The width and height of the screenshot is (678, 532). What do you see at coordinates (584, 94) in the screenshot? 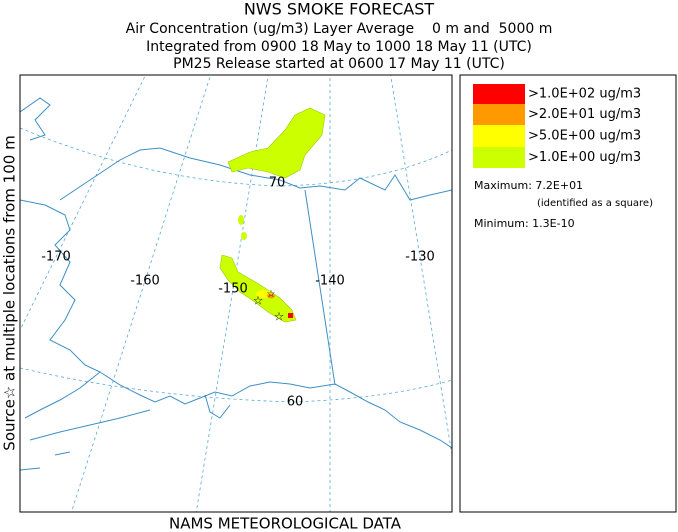
I see `legend-label: >1.0E+02 ug/m3` at bounding box center [584, 94].